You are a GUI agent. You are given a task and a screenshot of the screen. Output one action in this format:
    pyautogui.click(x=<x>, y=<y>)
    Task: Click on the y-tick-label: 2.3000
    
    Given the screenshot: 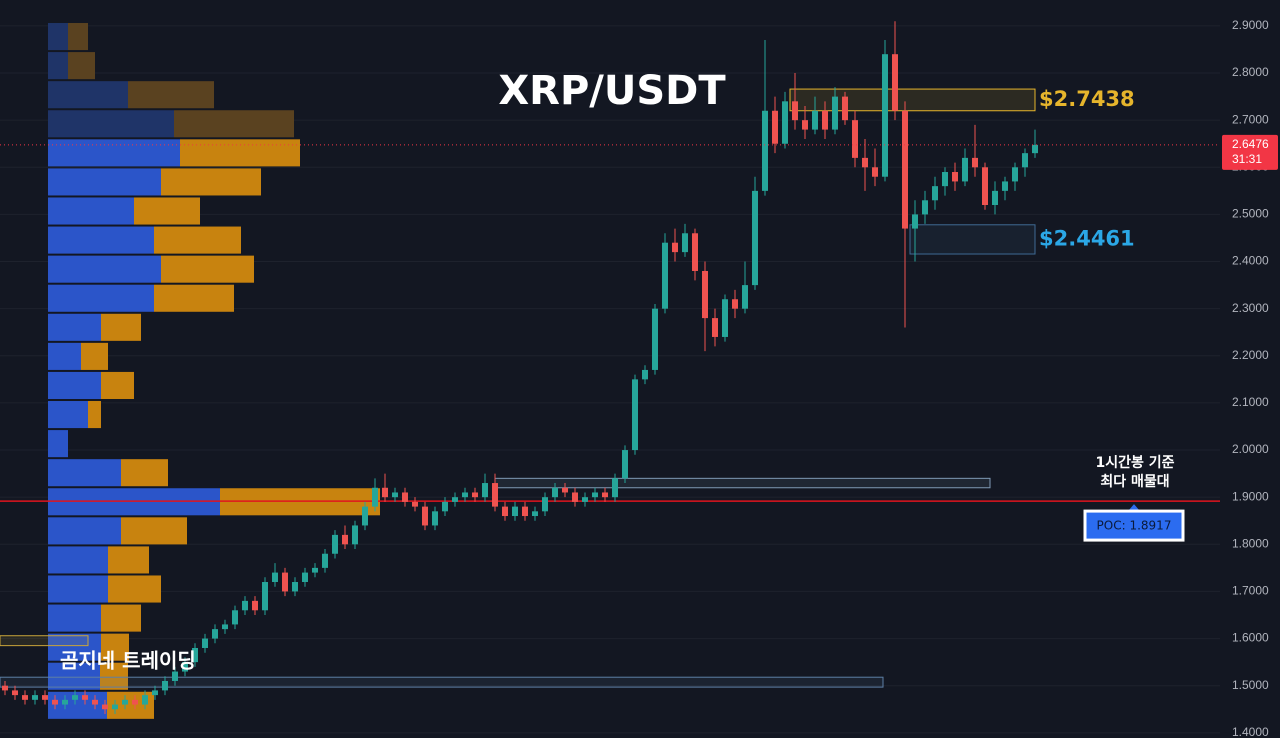 What is the action you would take?
    pyautogui.click(x=1250, y=308)
    